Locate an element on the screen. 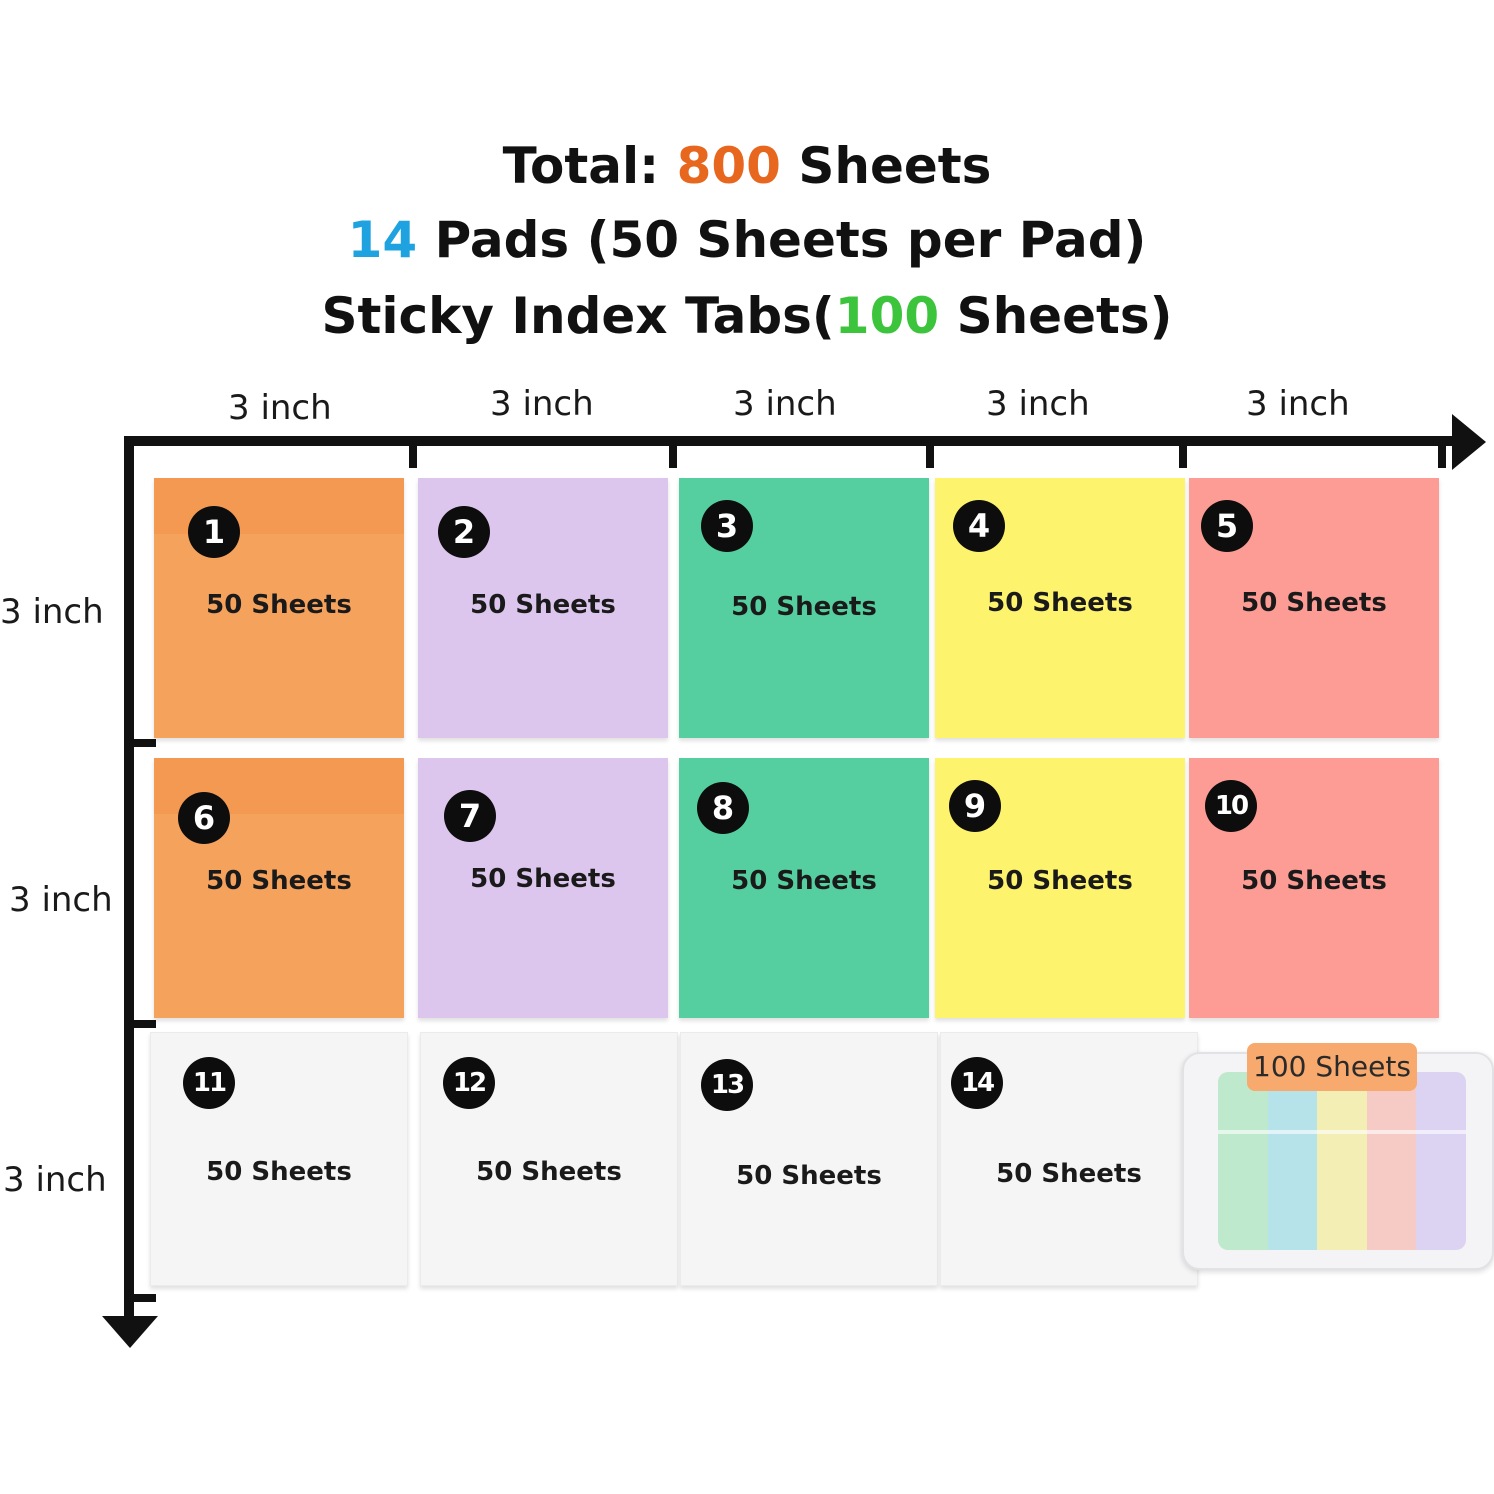 Image resolution: width=1494 pixels, height=1494 pixels. pad-number-badge: 14 is located at coordinates (977, 1083).